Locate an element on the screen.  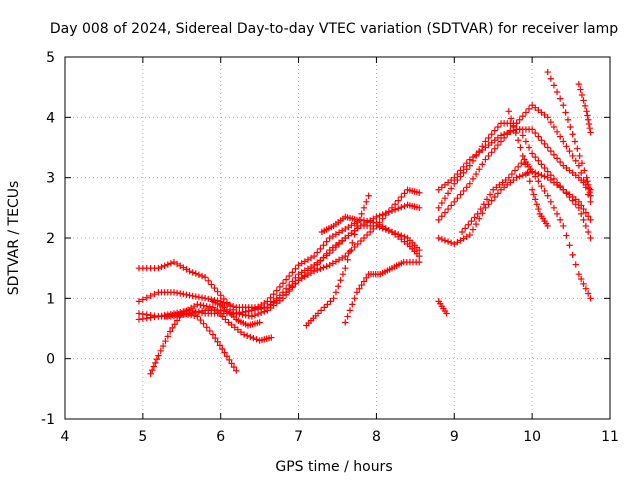
x-tick-label: 6 is located at coordinates (220, 437).